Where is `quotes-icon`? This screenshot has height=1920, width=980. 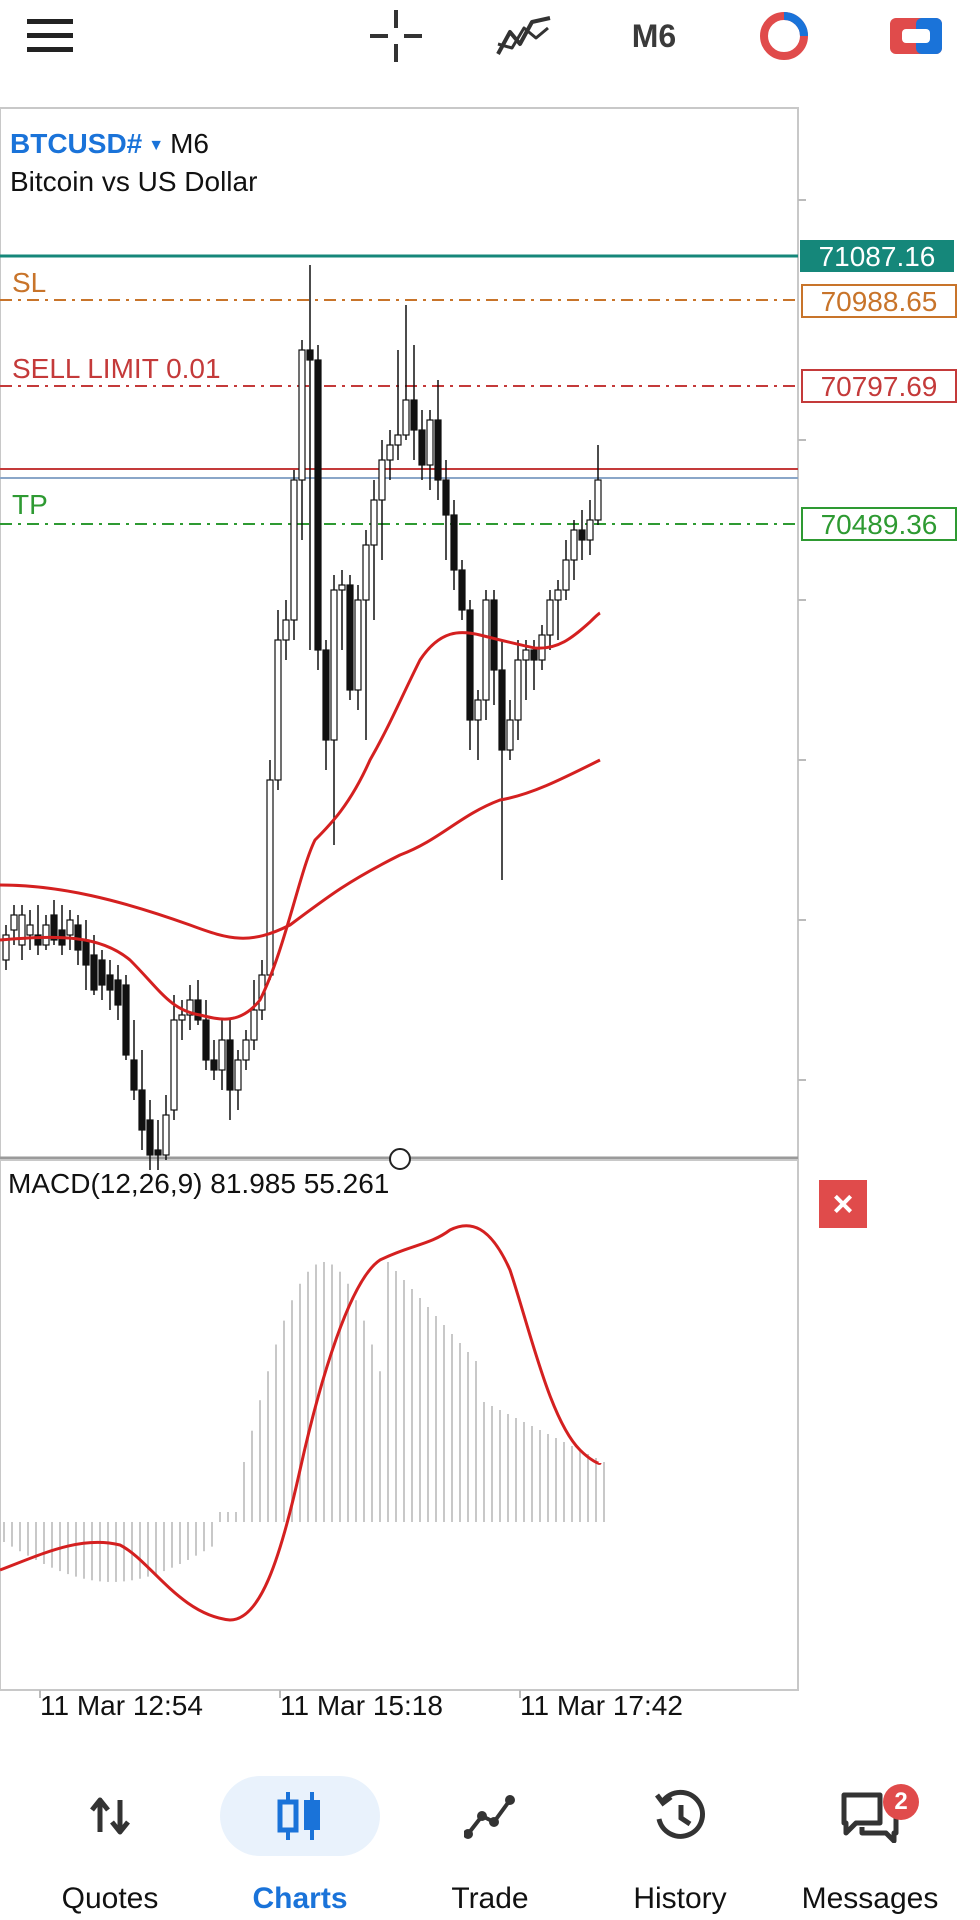
quotes-icon is located at coordinates (110, 1816).